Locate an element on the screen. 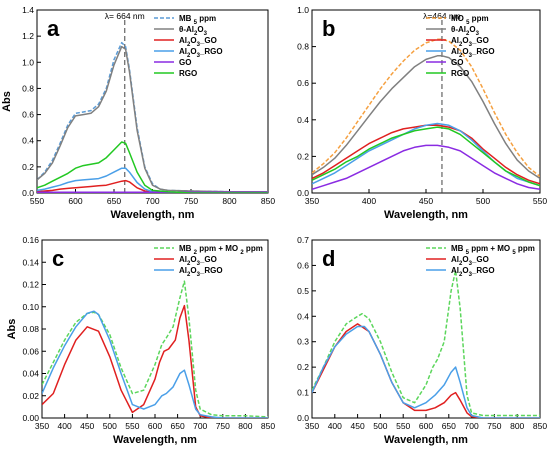 This screenshot has width=550, height=456. y-tick-label: 0.6 is located at coordinates (303, 83).